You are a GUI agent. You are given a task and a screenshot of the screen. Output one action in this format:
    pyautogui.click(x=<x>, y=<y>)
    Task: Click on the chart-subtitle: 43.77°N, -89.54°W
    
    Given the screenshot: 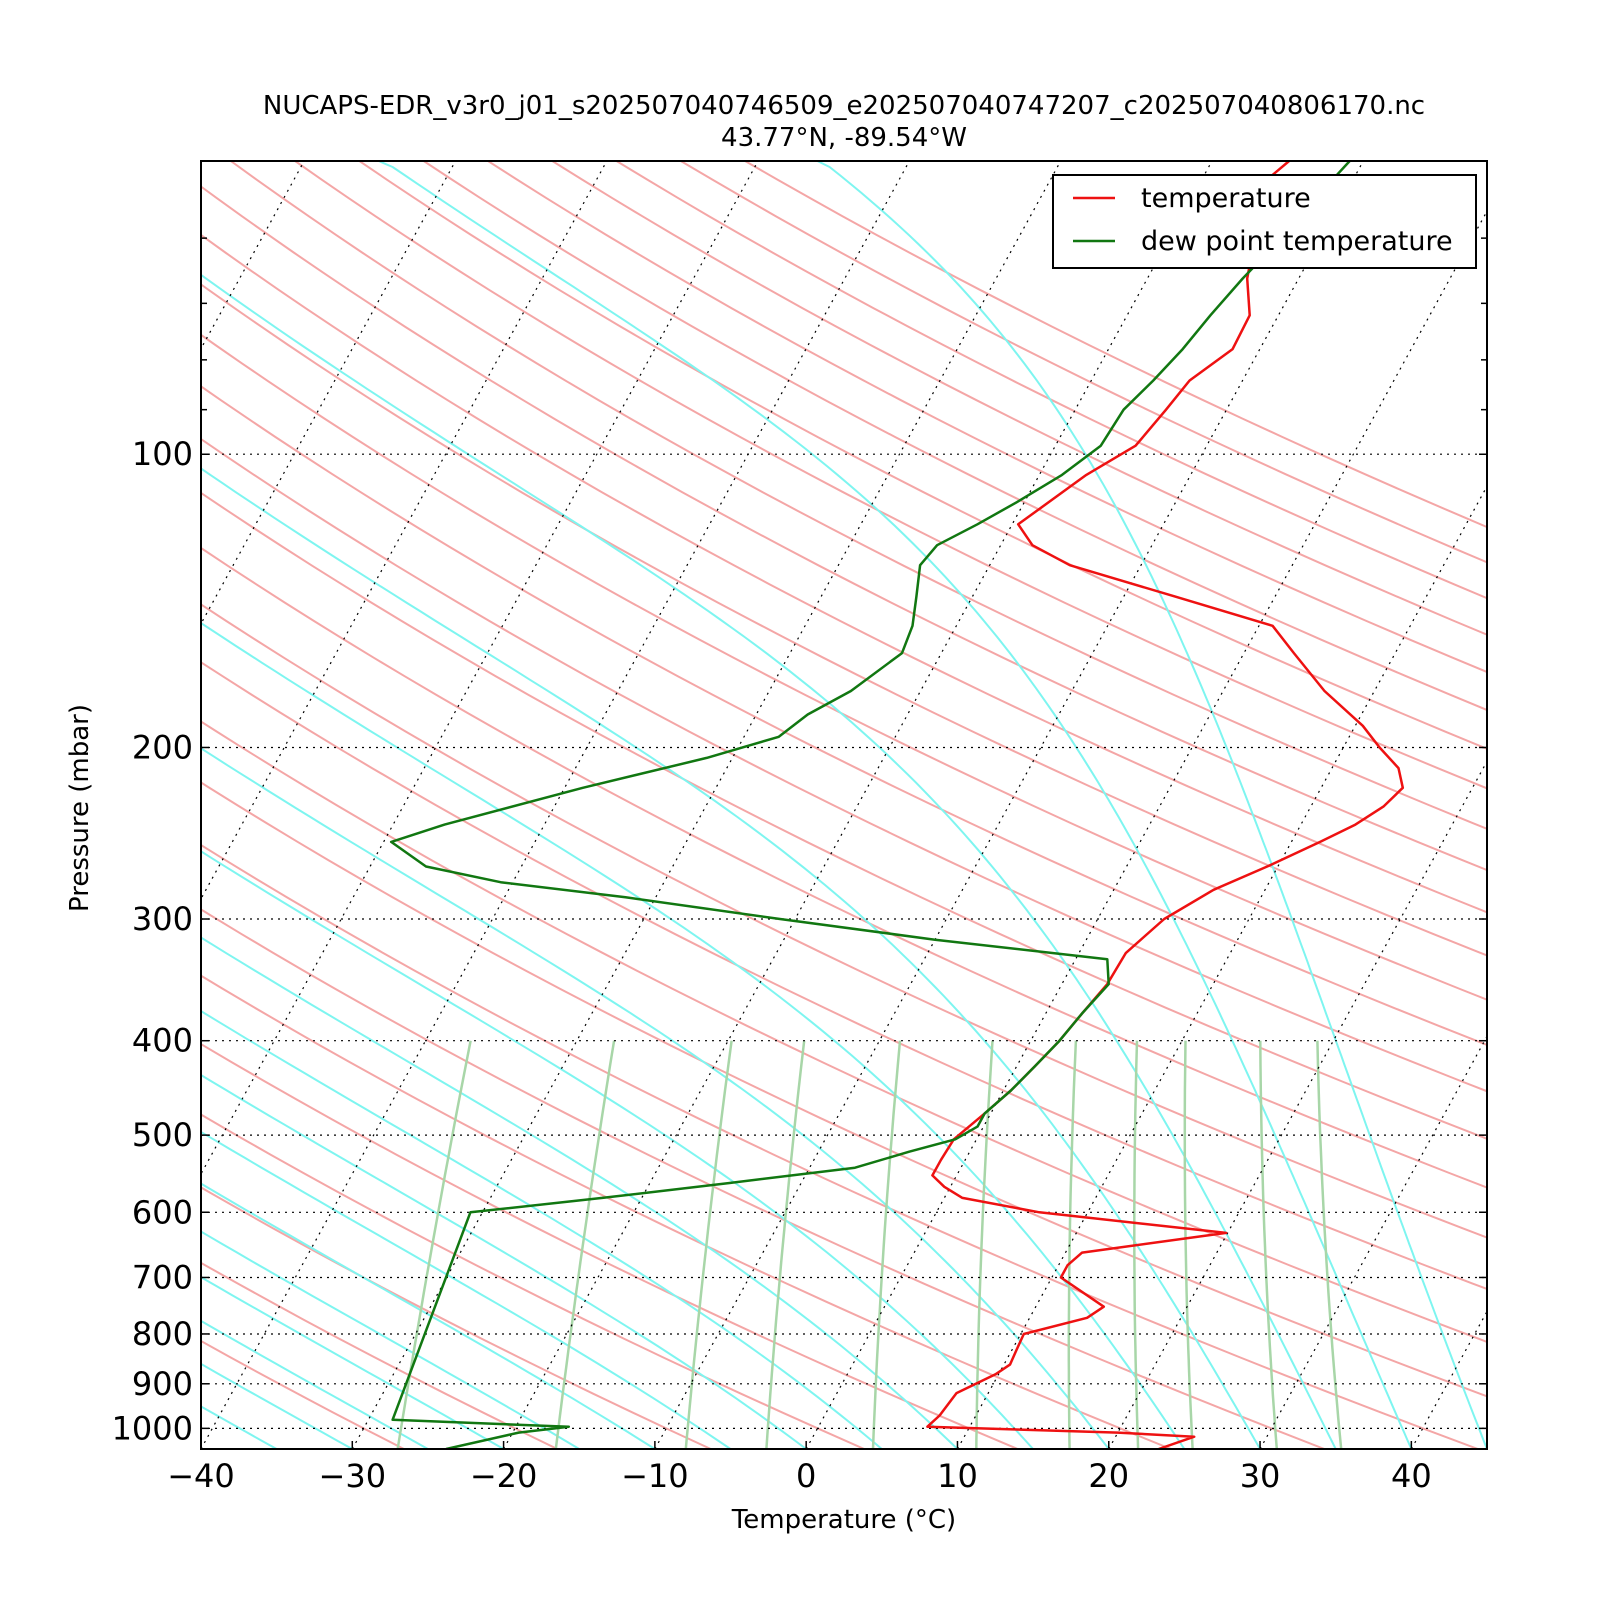 What is the action you would take?
    pyautogui.click(x=844, y=138)
    